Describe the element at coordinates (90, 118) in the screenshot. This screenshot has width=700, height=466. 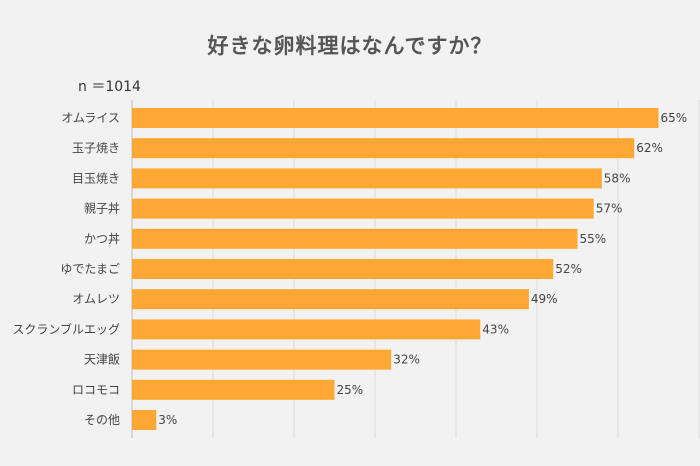
I see `category-label: オムライス` at that location.